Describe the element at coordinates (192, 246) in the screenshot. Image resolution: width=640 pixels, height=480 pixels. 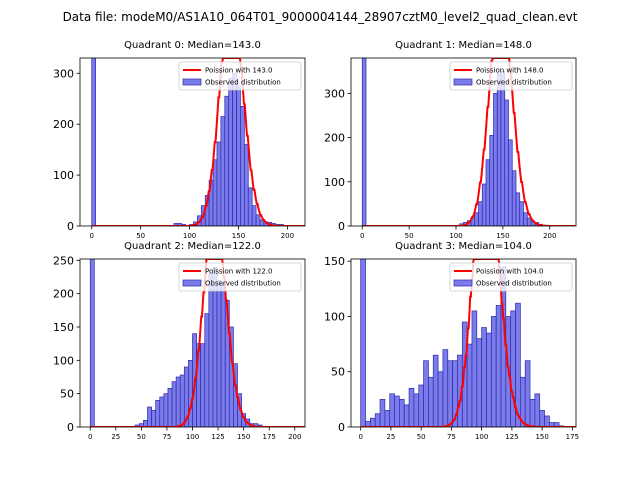
I see `quadrant-title: Quadrant 2: Median=122.0` at that location.